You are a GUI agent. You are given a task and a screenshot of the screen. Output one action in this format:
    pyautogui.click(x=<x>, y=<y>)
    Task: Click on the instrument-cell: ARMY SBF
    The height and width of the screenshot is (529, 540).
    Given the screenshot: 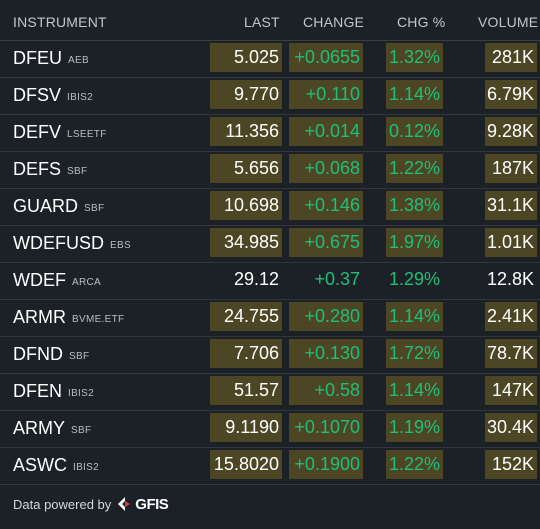 What is the action you would take?
    pyautogui.click(x=52, y=428)
    